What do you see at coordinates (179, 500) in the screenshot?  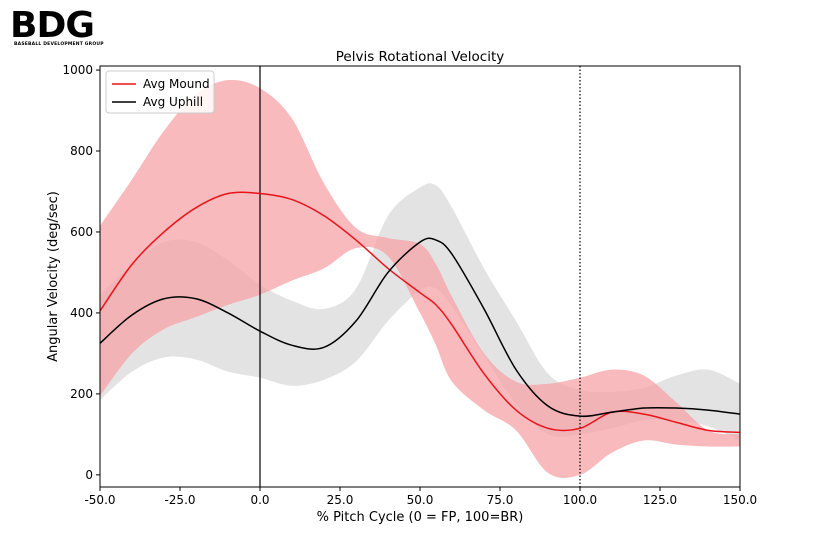 I see `x-tick-label: -25.0` at bounding box center [179, 500].